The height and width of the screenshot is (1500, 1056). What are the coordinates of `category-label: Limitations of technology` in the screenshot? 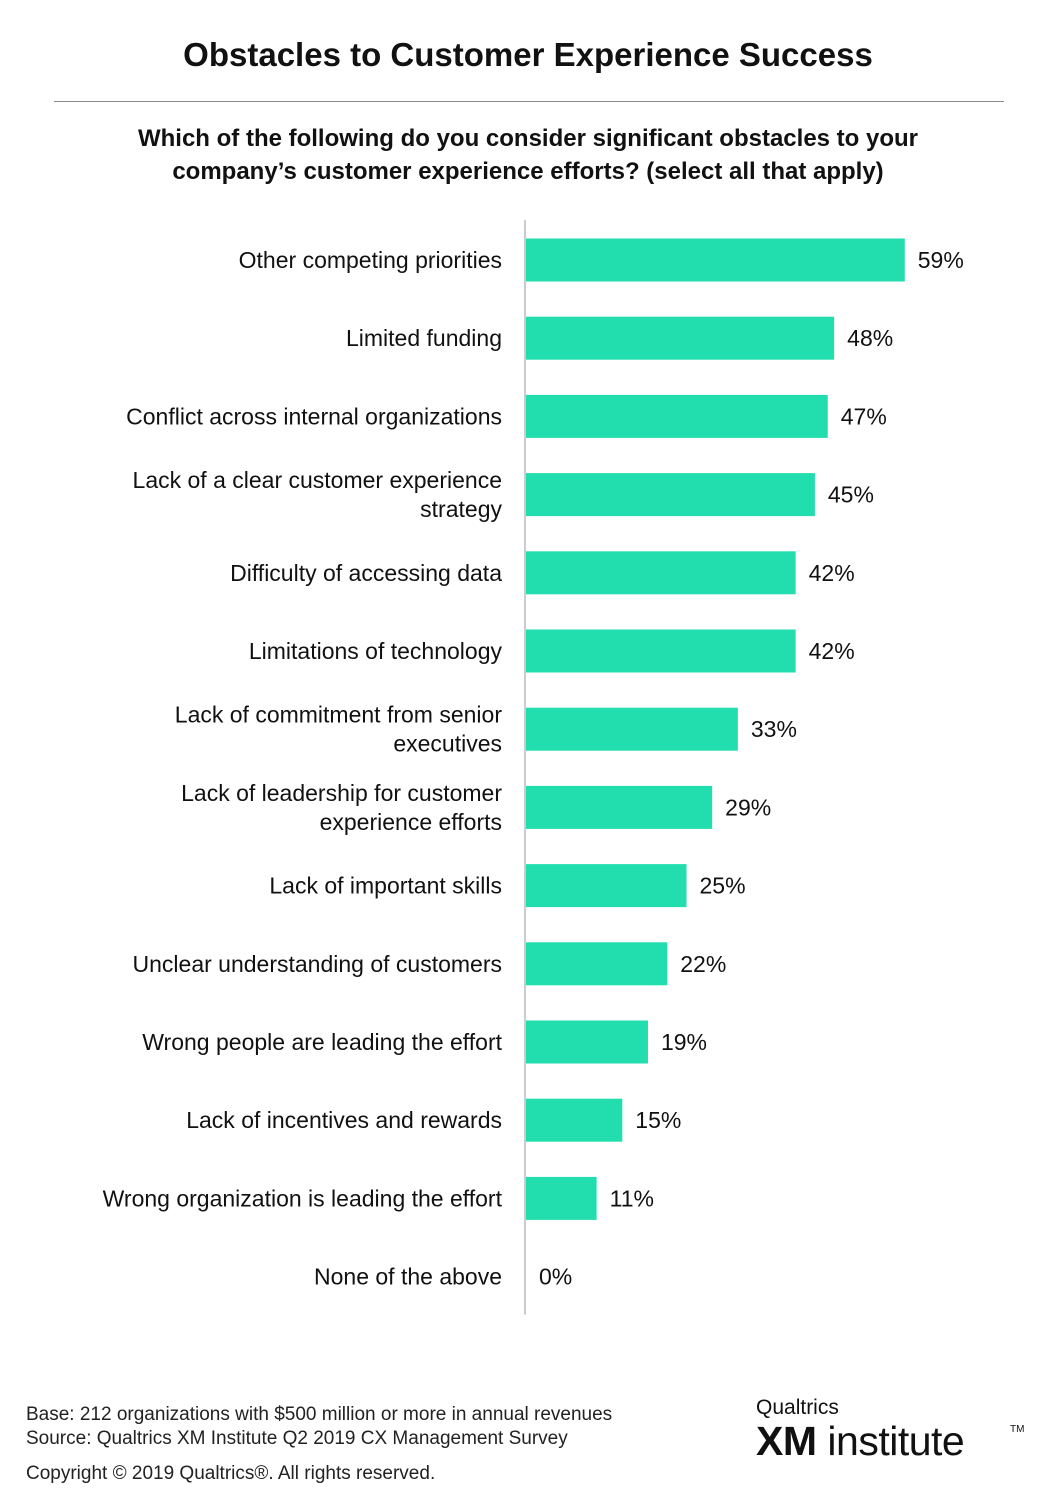 It's located at (376, 651).